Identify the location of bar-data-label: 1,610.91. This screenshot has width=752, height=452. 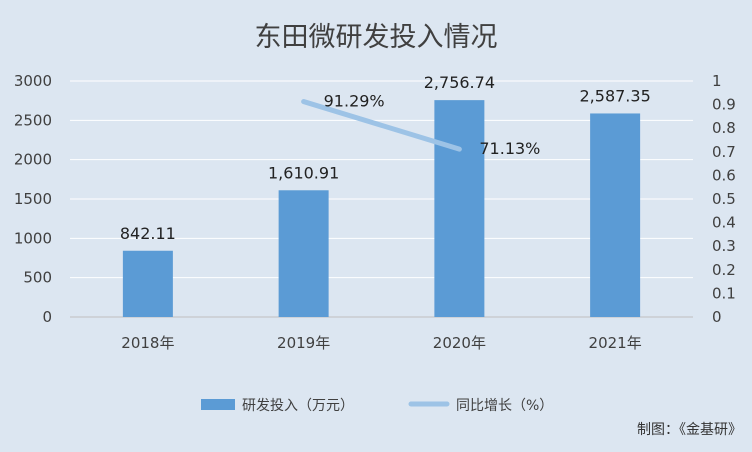
(303, 172).